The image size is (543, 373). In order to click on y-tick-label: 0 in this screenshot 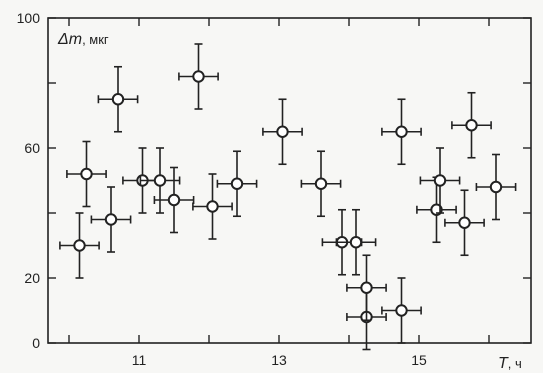, I will do `click(36, 343)`.